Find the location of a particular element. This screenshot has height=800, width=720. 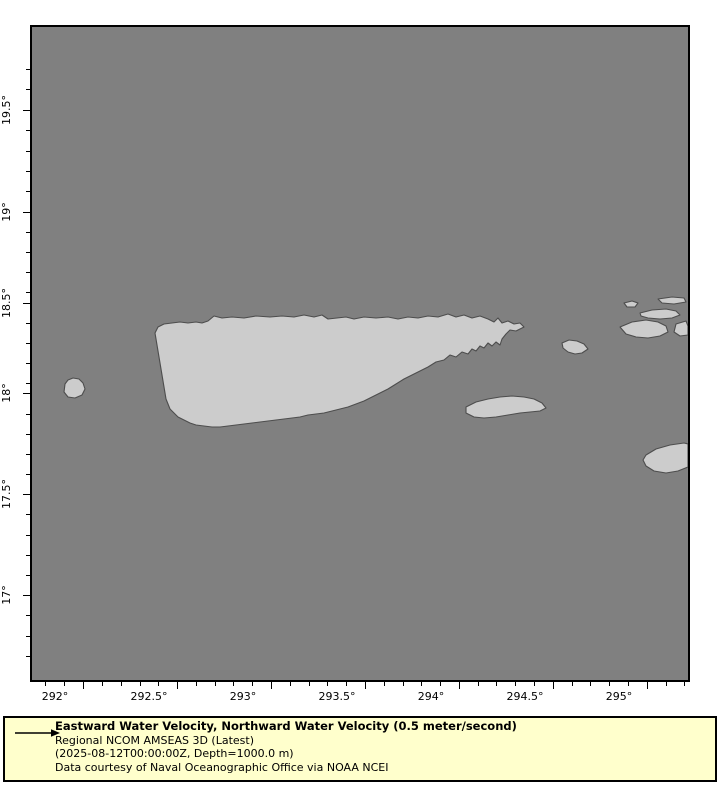

anegada-islet is located at coordinates (672, 300).